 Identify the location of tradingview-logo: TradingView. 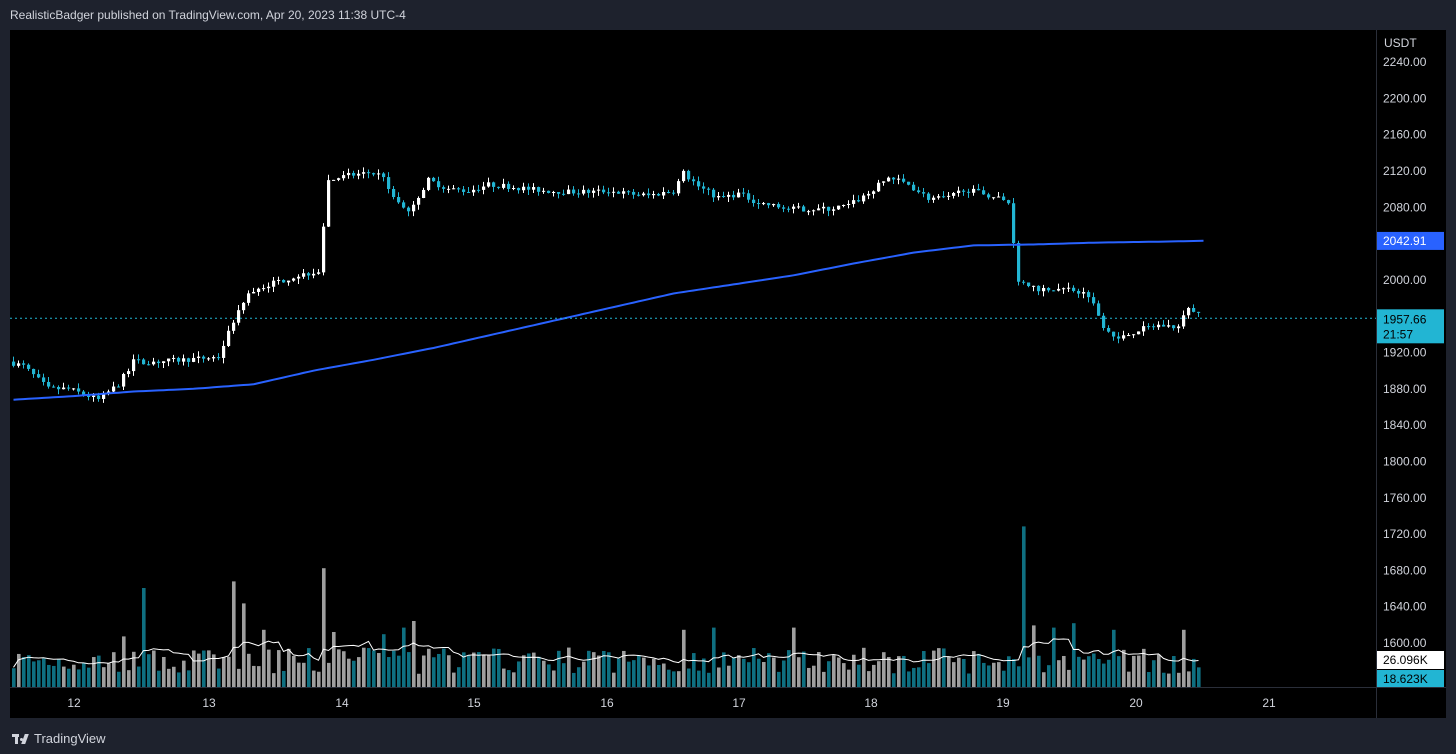
(59, 738).